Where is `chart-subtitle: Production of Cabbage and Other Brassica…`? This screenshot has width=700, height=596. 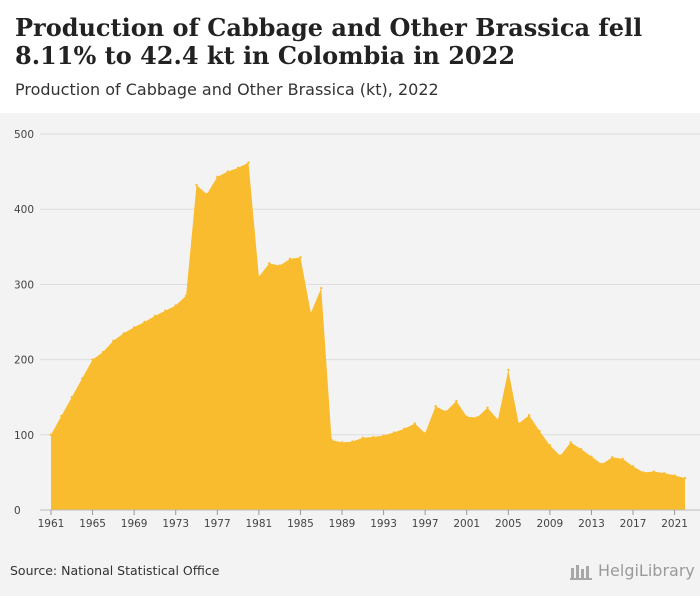 chart-subtitle: Production of Cabbage and Other Brassica… is located at coordinates (227, 89).